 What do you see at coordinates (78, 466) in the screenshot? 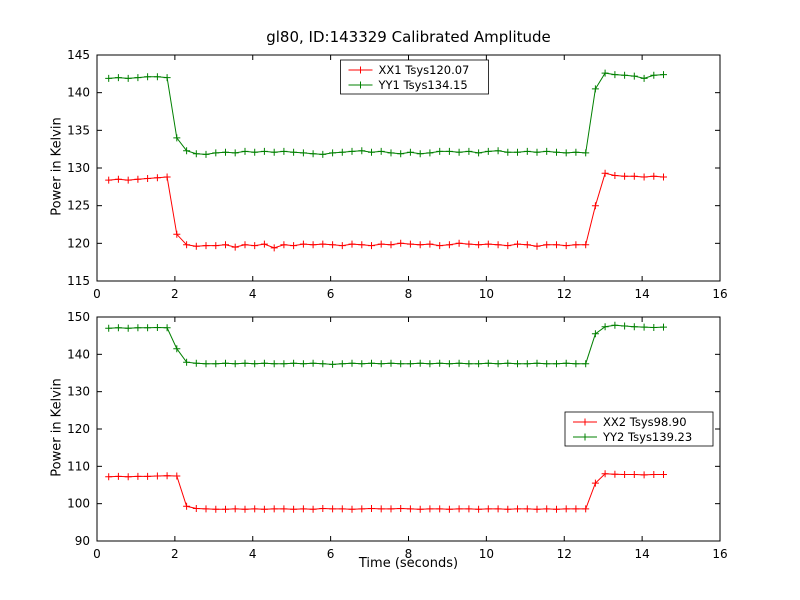
I see `y-tick-label: 110` at bounding box center [78, 466].